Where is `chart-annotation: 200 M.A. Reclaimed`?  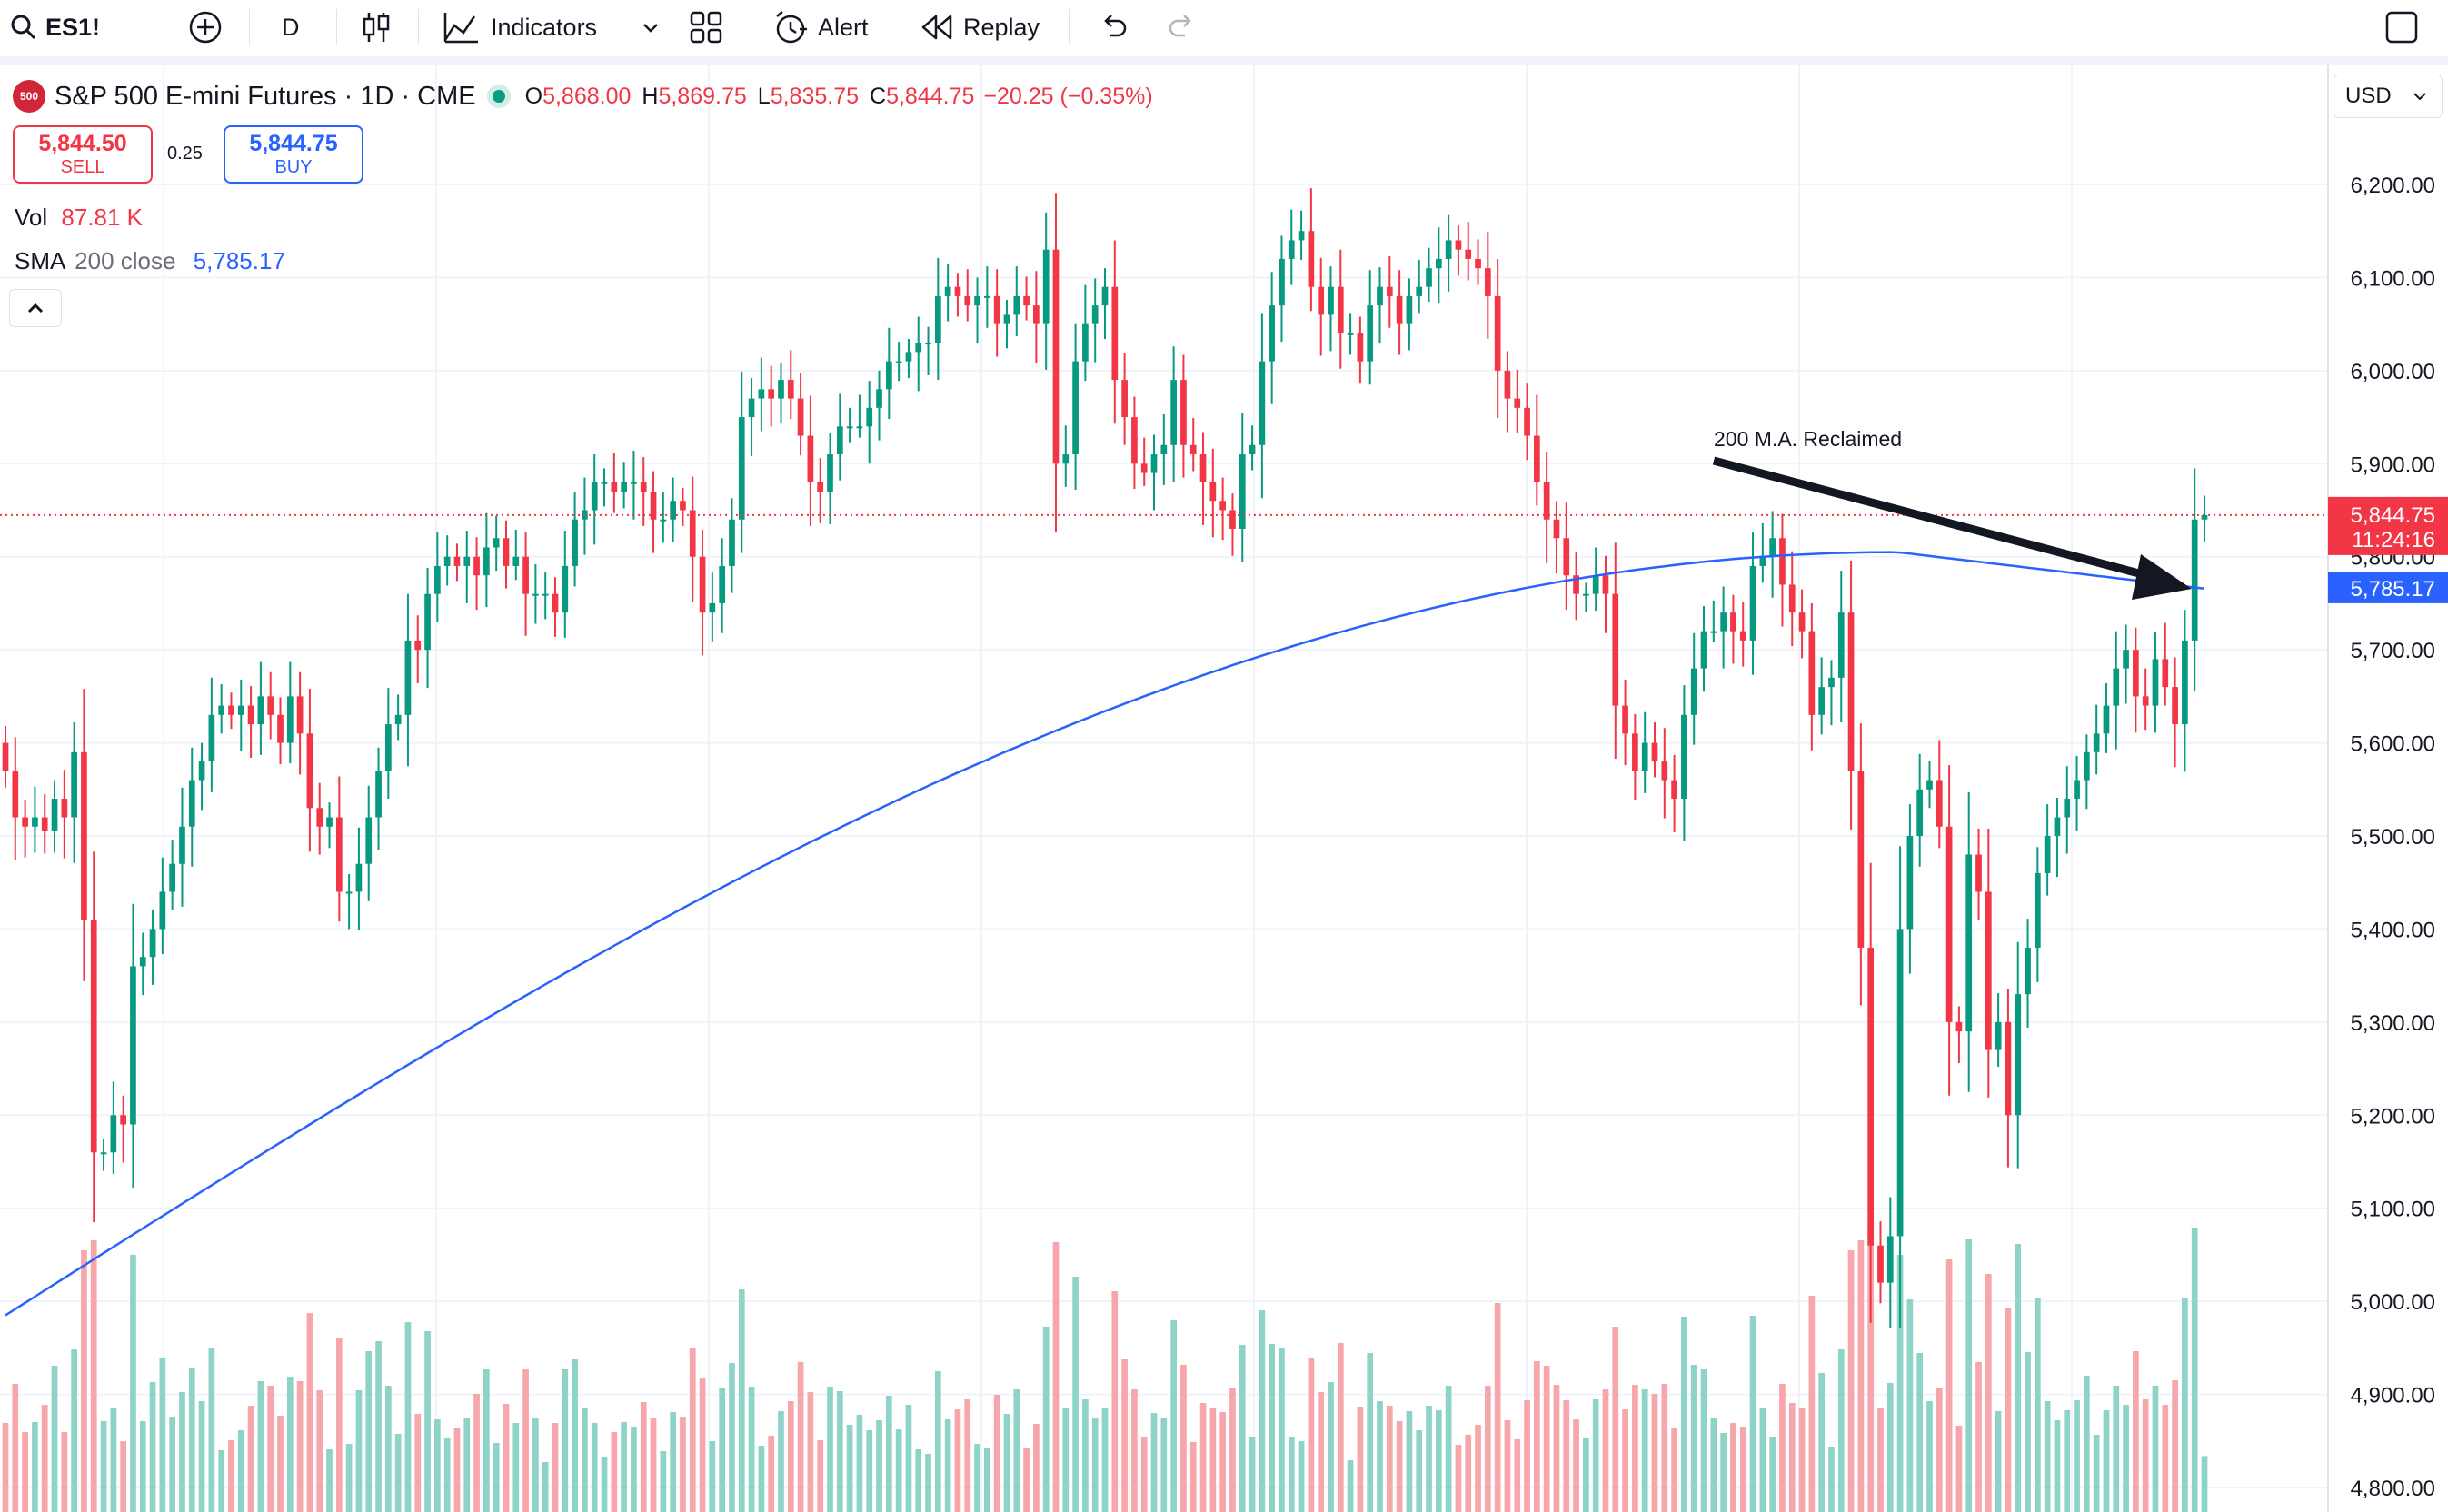 chart-annotation: 200 M.A. Reclaimed is located at coordinates (1808, 439).